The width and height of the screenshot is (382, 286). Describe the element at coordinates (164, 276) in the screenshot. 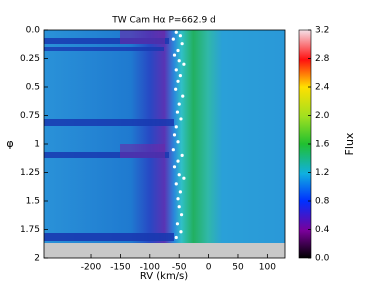

I see `x-axis-label: RV (km/s)` at that location.